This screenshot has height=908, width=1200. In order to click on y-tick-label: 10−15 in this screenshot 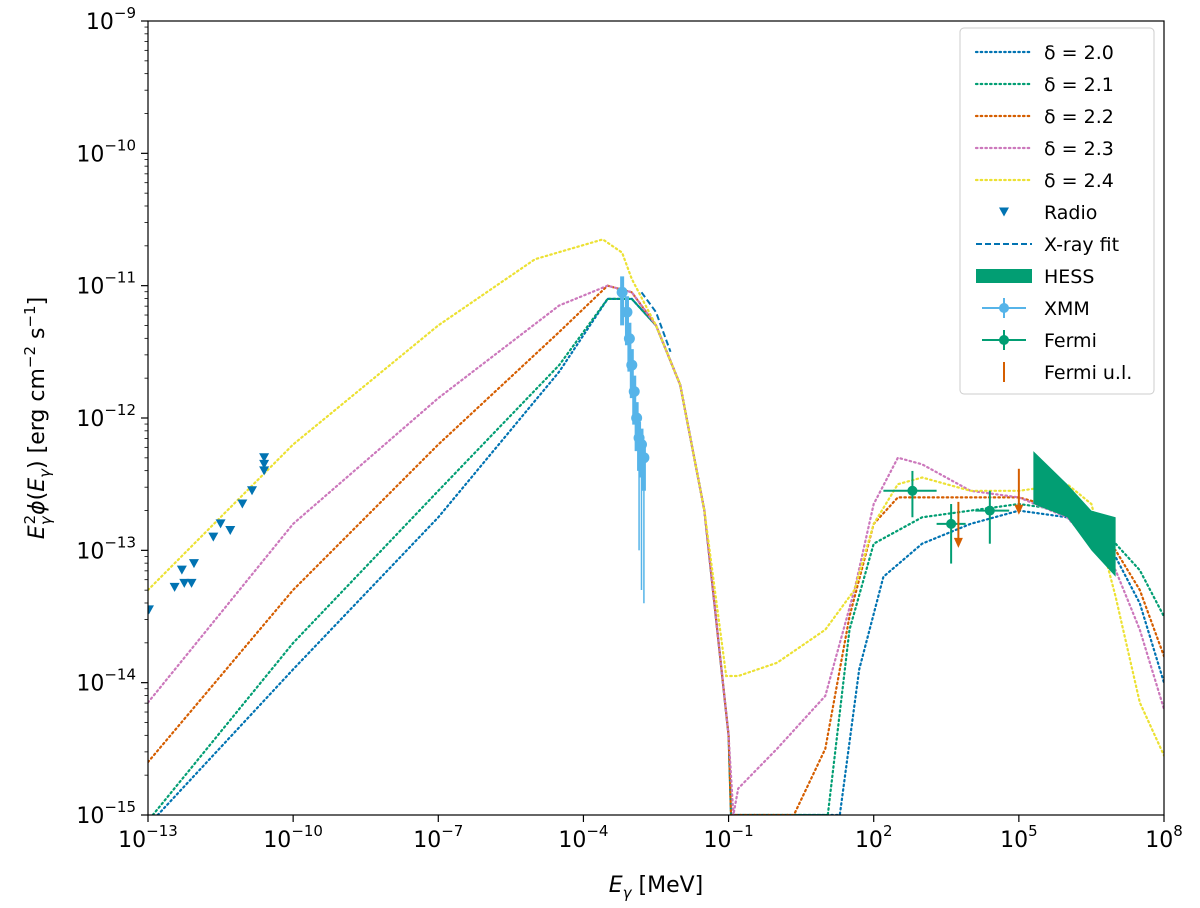, I will do `click(106, 813)`.